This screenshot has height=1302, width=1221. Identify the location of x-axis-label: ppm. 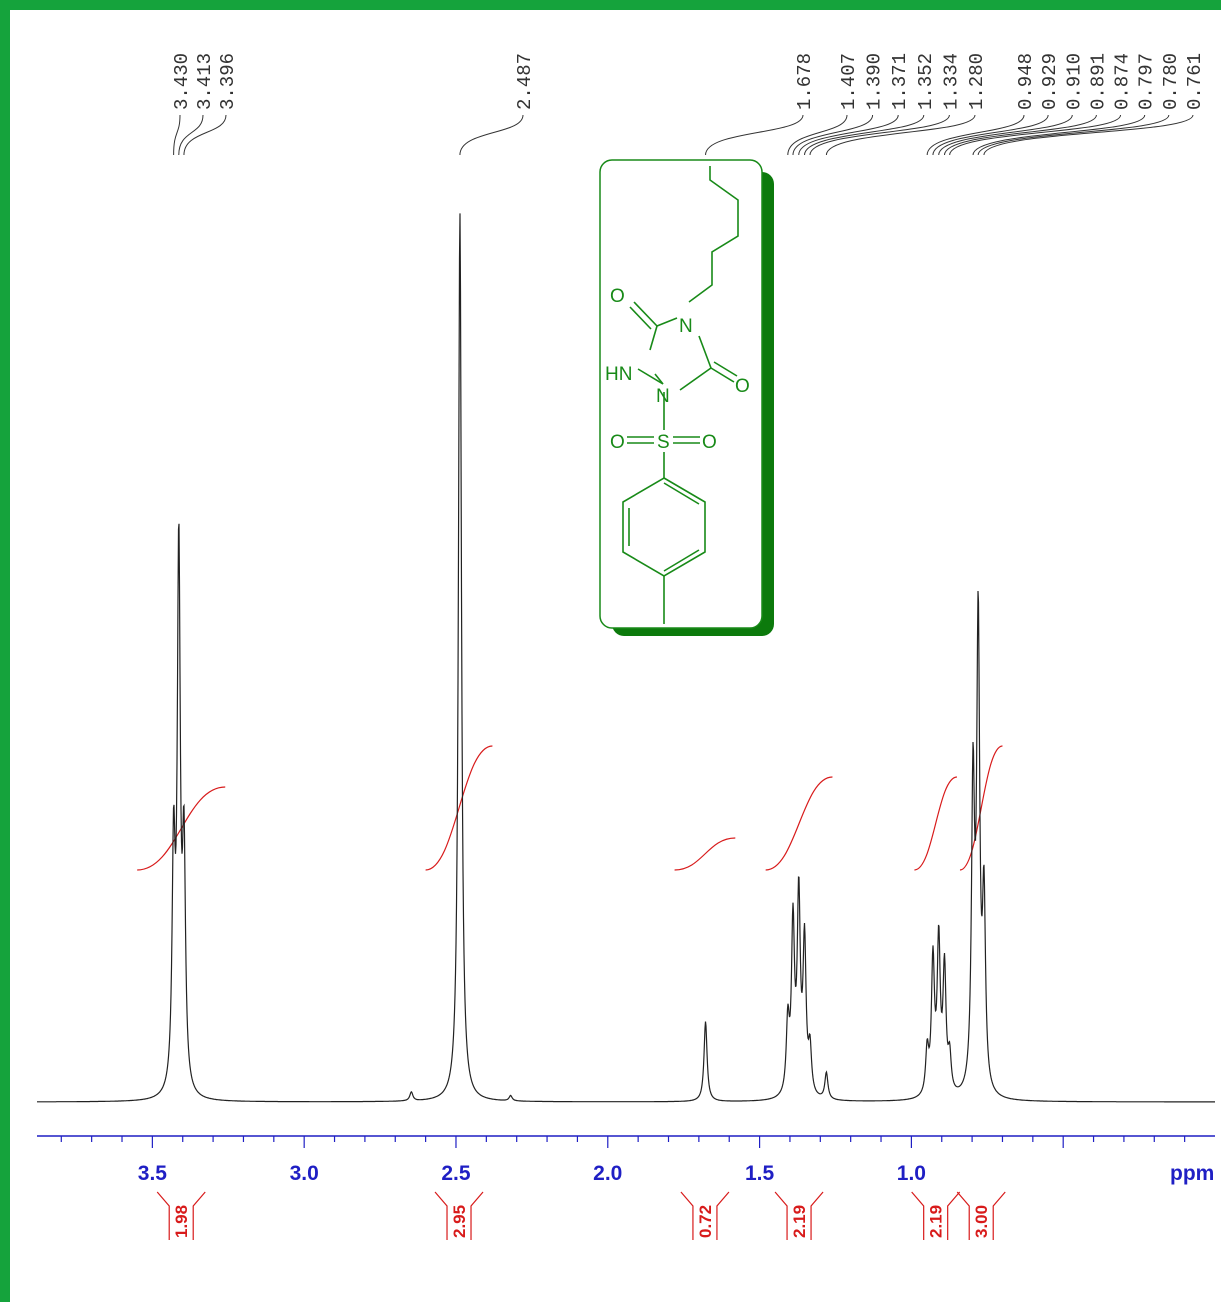
(1192, 1173).